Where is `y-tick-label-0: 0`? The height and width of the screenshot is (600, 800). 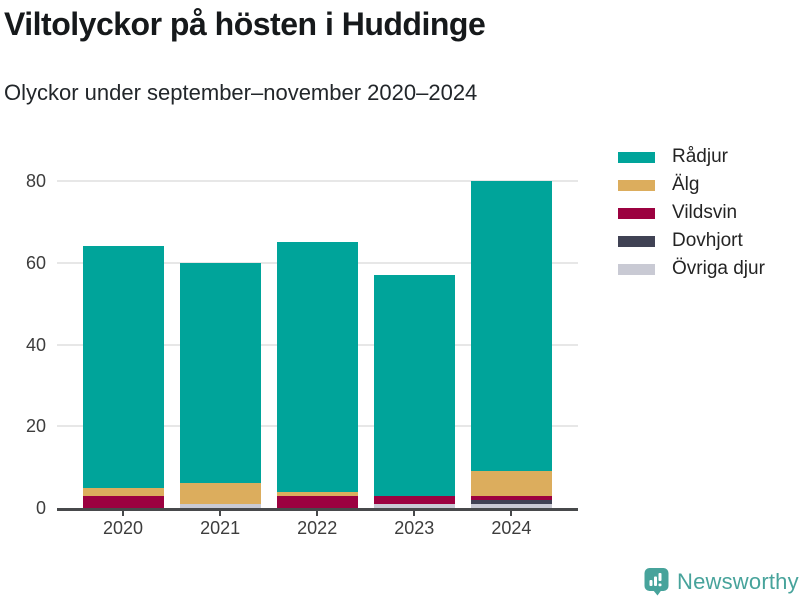 y-tick-label-0: 0 is located at coordinates (40, 508).